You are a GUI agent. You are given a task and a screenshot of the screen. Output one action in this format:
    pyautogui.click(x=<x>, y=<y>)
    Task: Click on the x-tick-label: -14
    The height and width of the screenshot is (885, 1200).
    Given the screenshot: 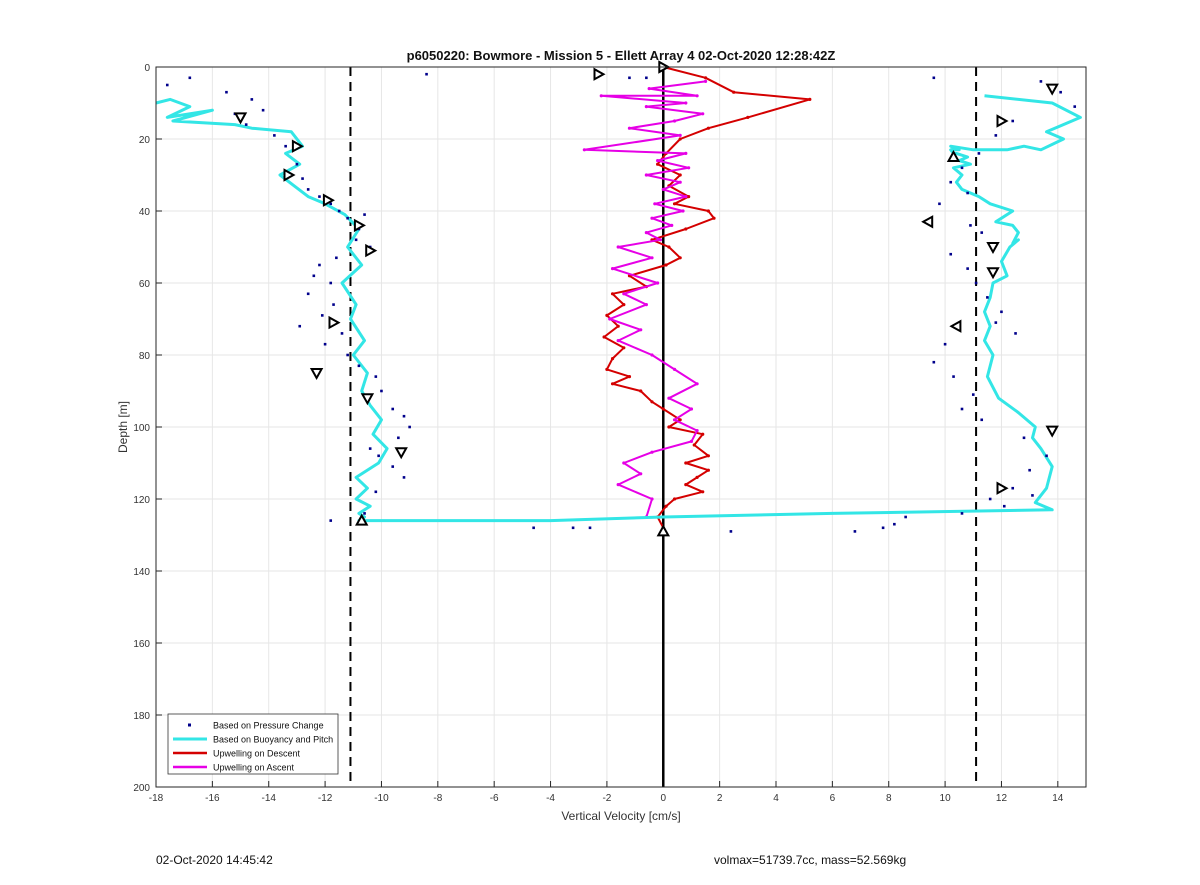 What is the action you would take?
    pyautogui.click(x=269, y=798)
    